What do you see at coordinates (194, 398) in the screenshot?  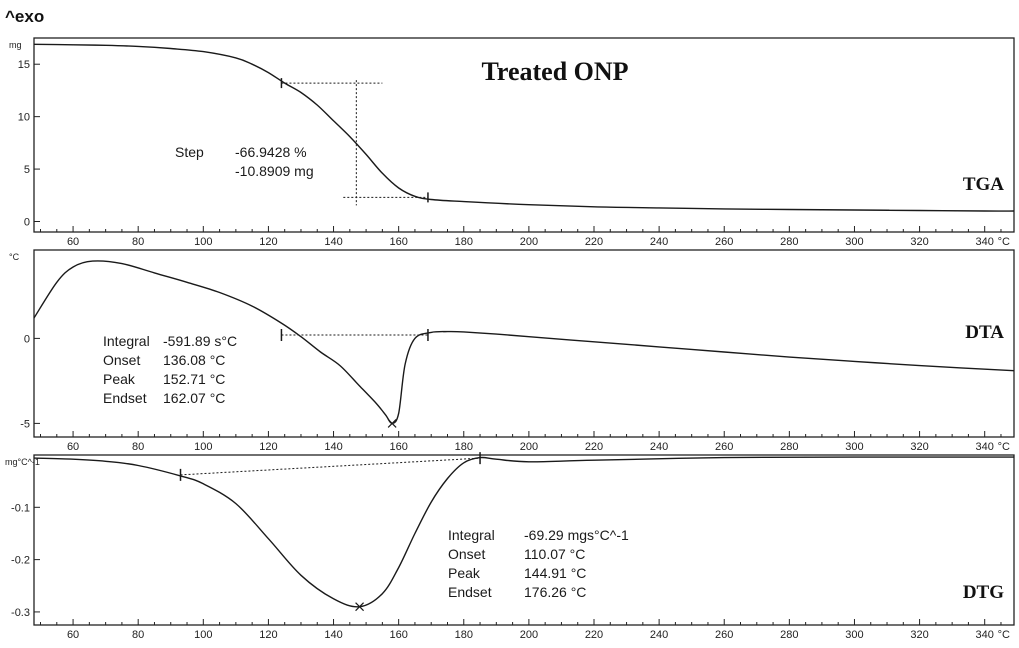 I see `annotation-value: 162.07 °C` at bounding box center [194, 398].